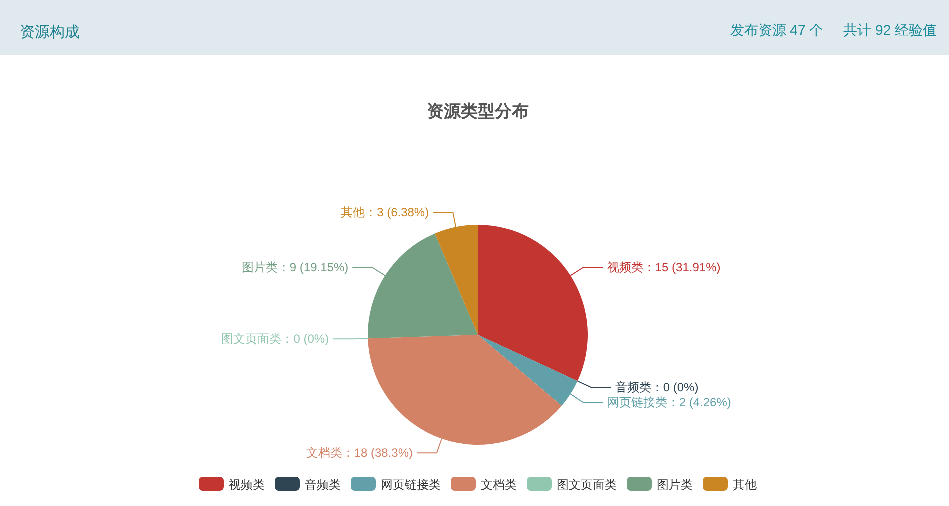 Image resolution: width=949 pixels, height=506 pixels. What do you see at coordinates (664, 267) in the screenshot?
I see `data-label: 视频类：15 (31.91%)` at bounding box center [664, 267].